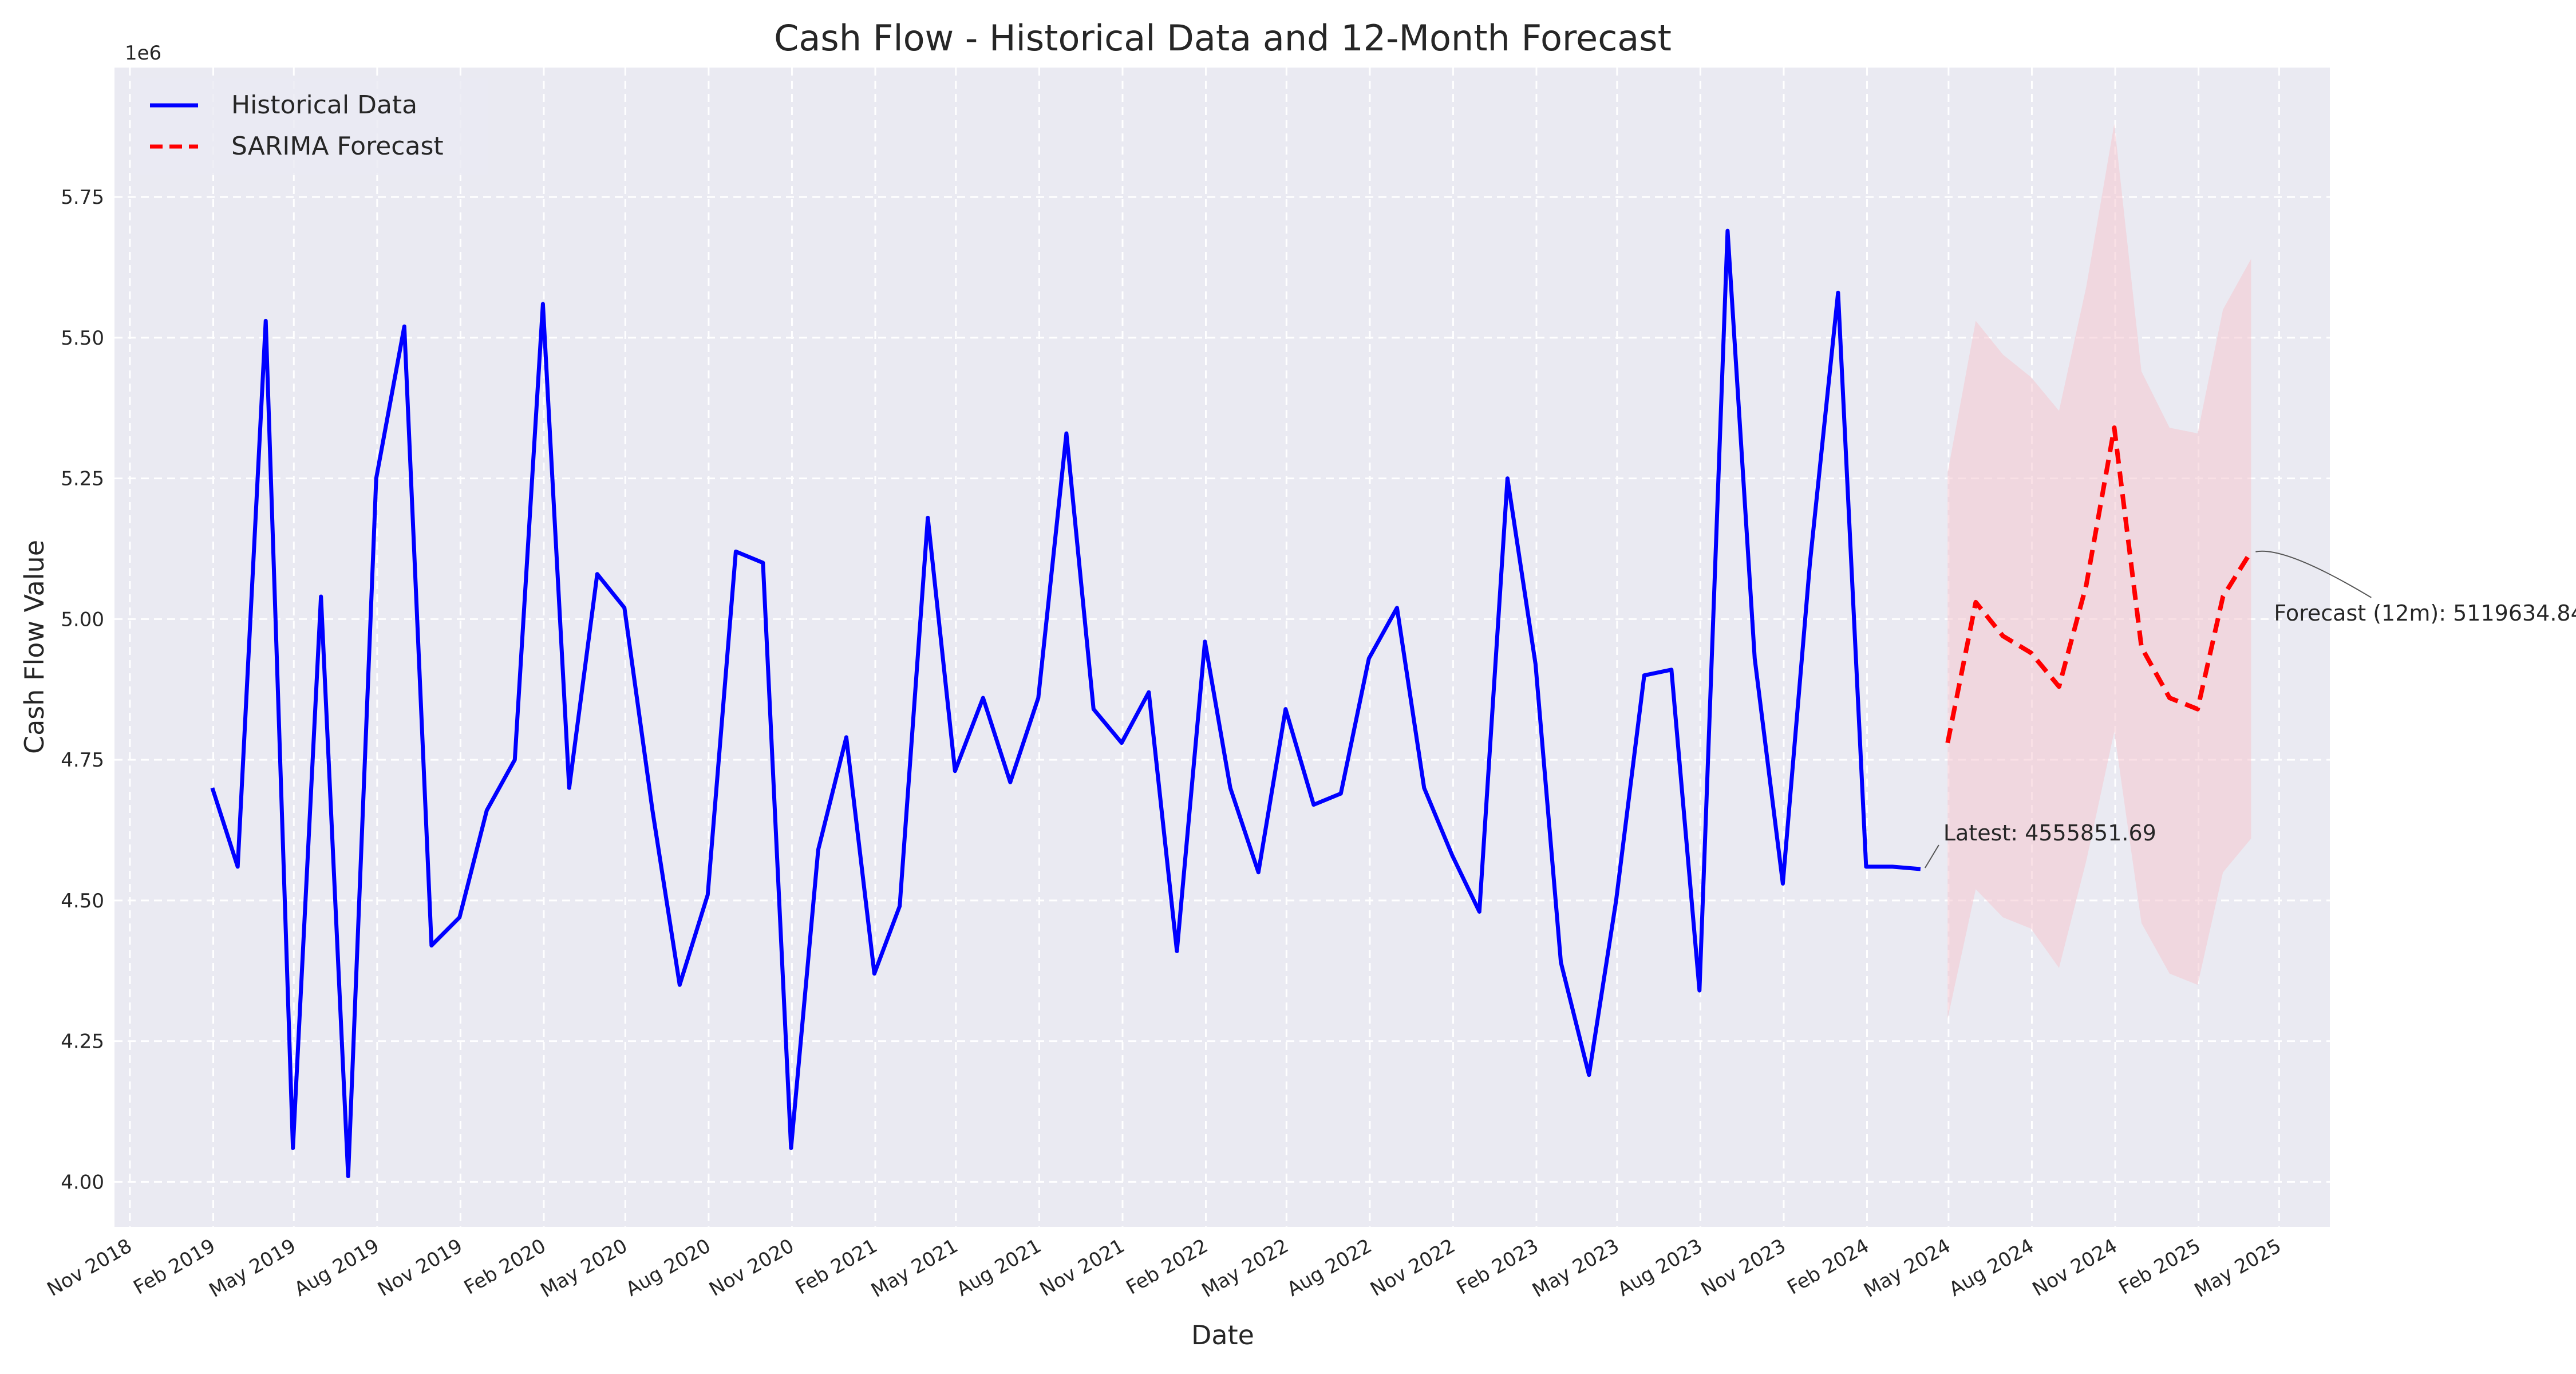 This screenshot has width=2576, height=1374. I want to click on legend-box, so click(310, 126).